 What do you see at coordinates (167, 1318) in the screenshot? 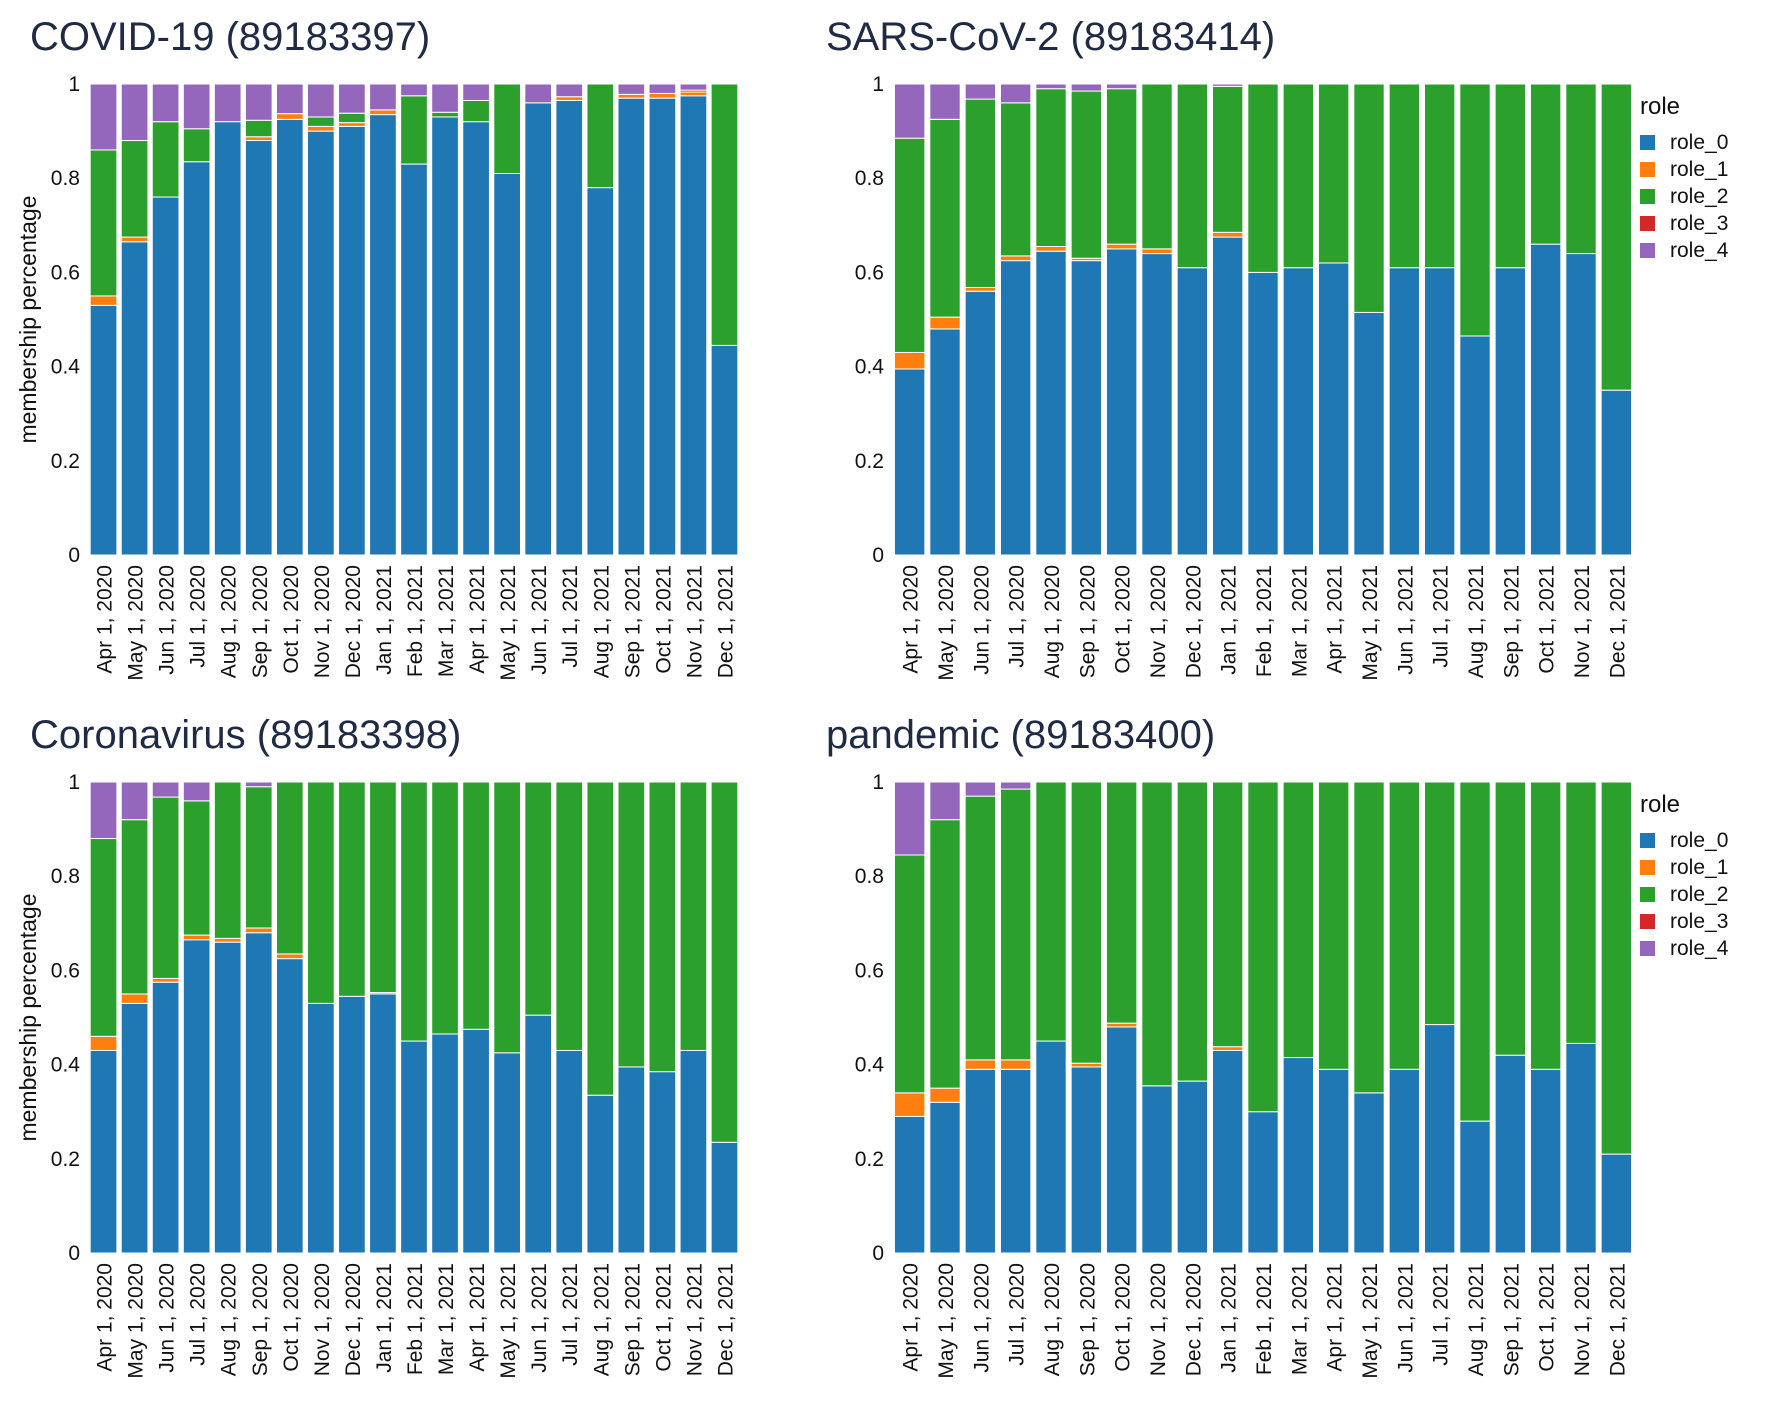
I see `x-tick-label: Jun 1, 2020` at bounding box center [167, 1318].